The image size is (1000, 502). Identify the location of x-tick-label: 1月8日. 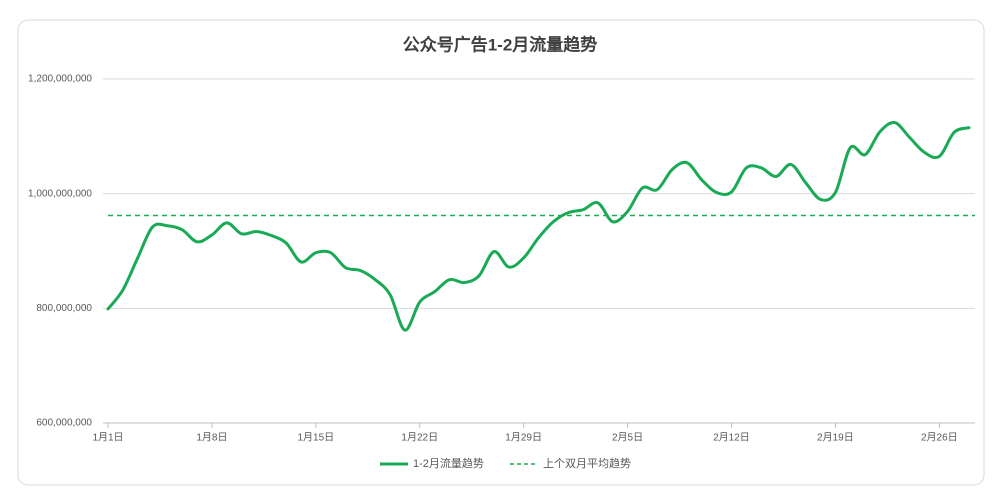
(211, 438).